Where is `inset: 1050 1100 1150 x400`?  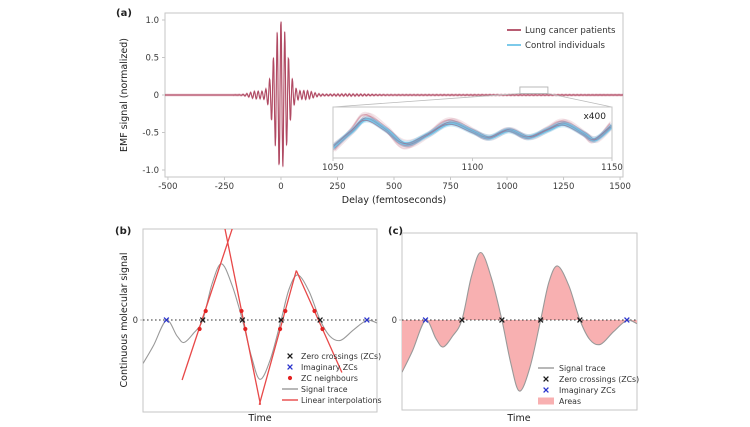 inset: 1050 1100 1150 x400 is located at coordinates (472, 139).